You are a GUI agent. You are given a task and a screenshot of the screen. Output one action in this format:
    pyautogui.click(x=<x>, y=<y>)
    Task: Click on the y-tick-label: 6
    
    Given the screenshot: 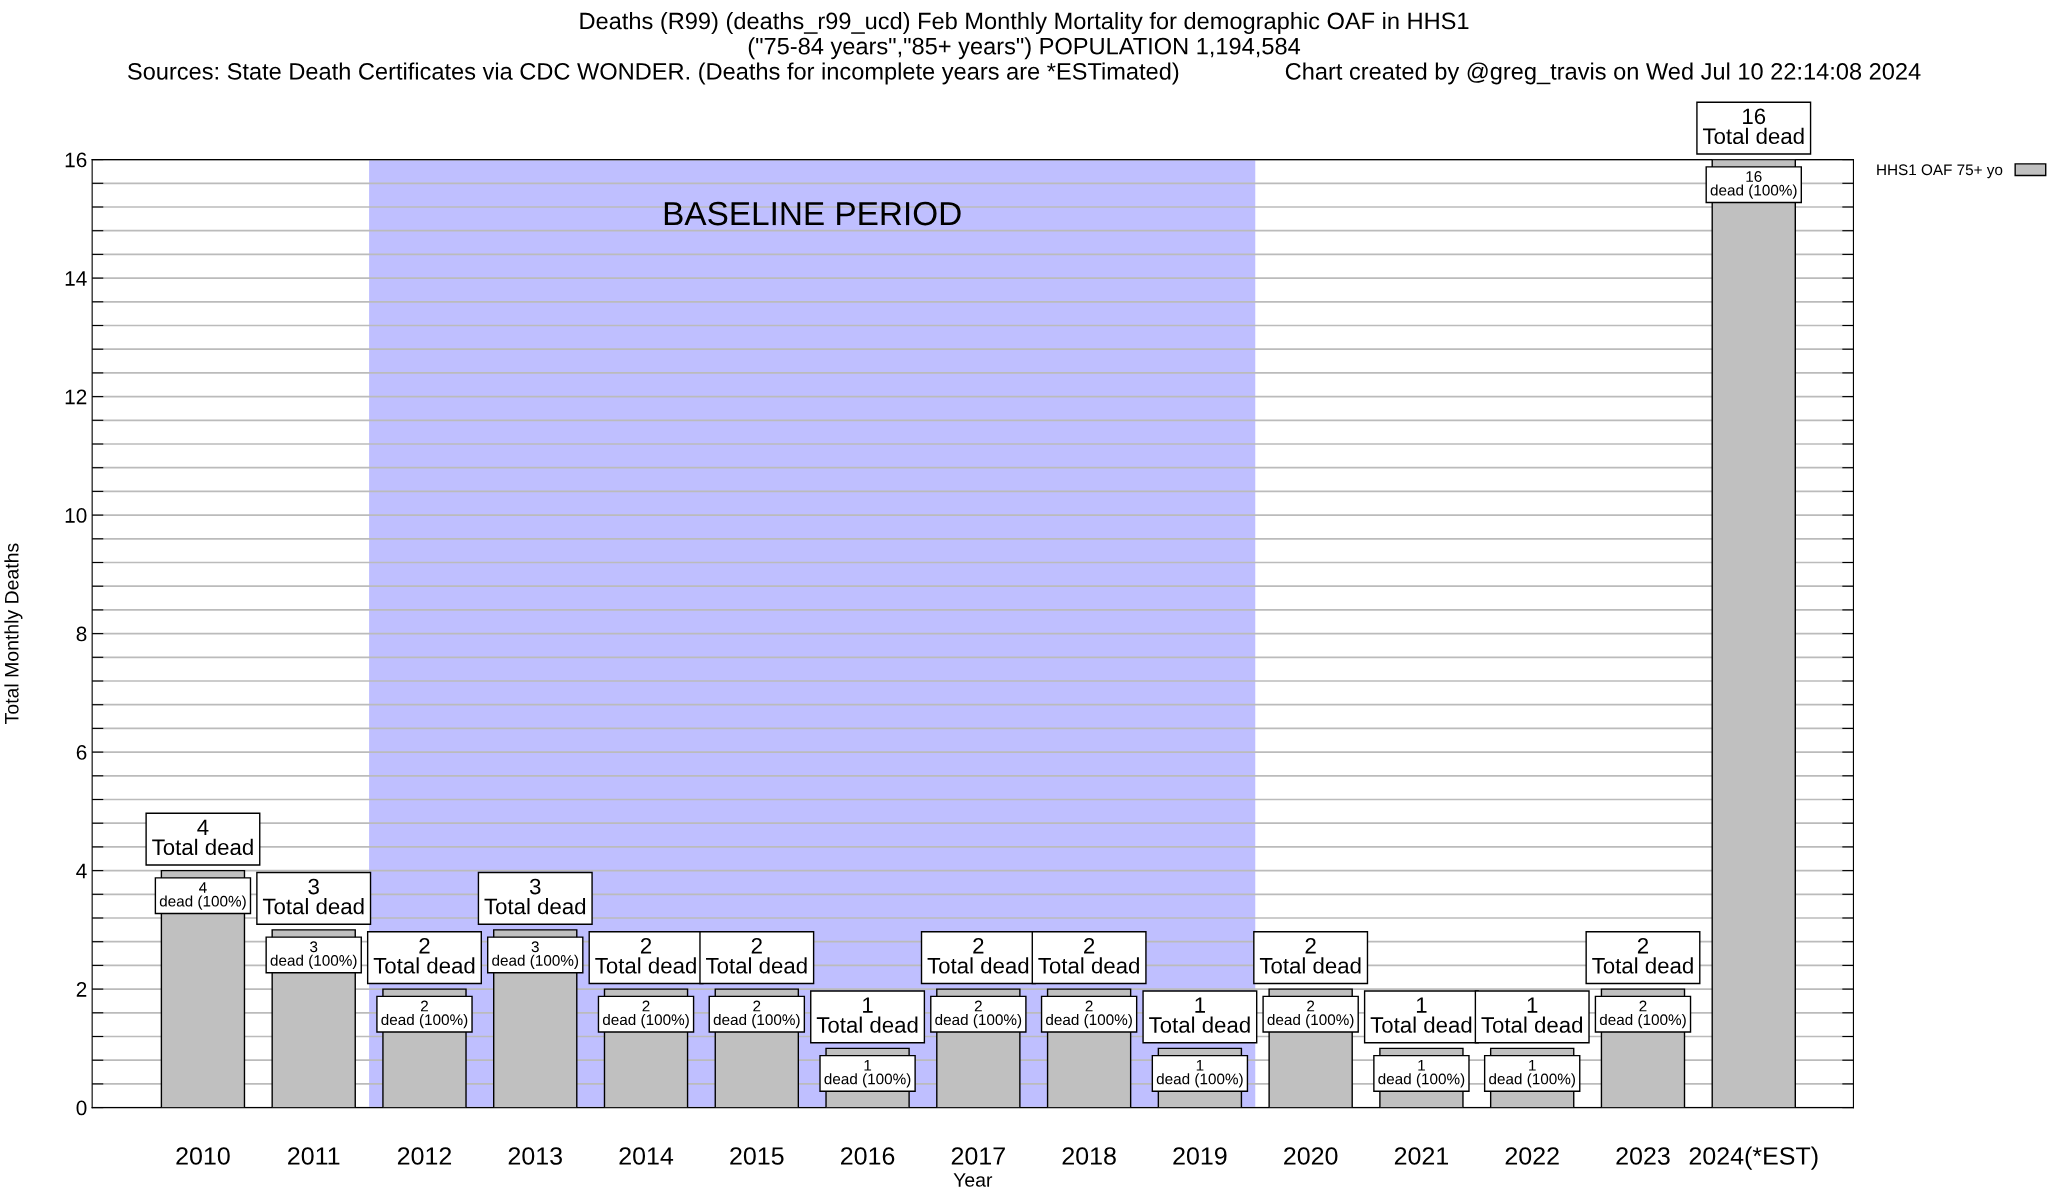 What is the action you would take?
    pyautogui.click(x=81, y=752)
    